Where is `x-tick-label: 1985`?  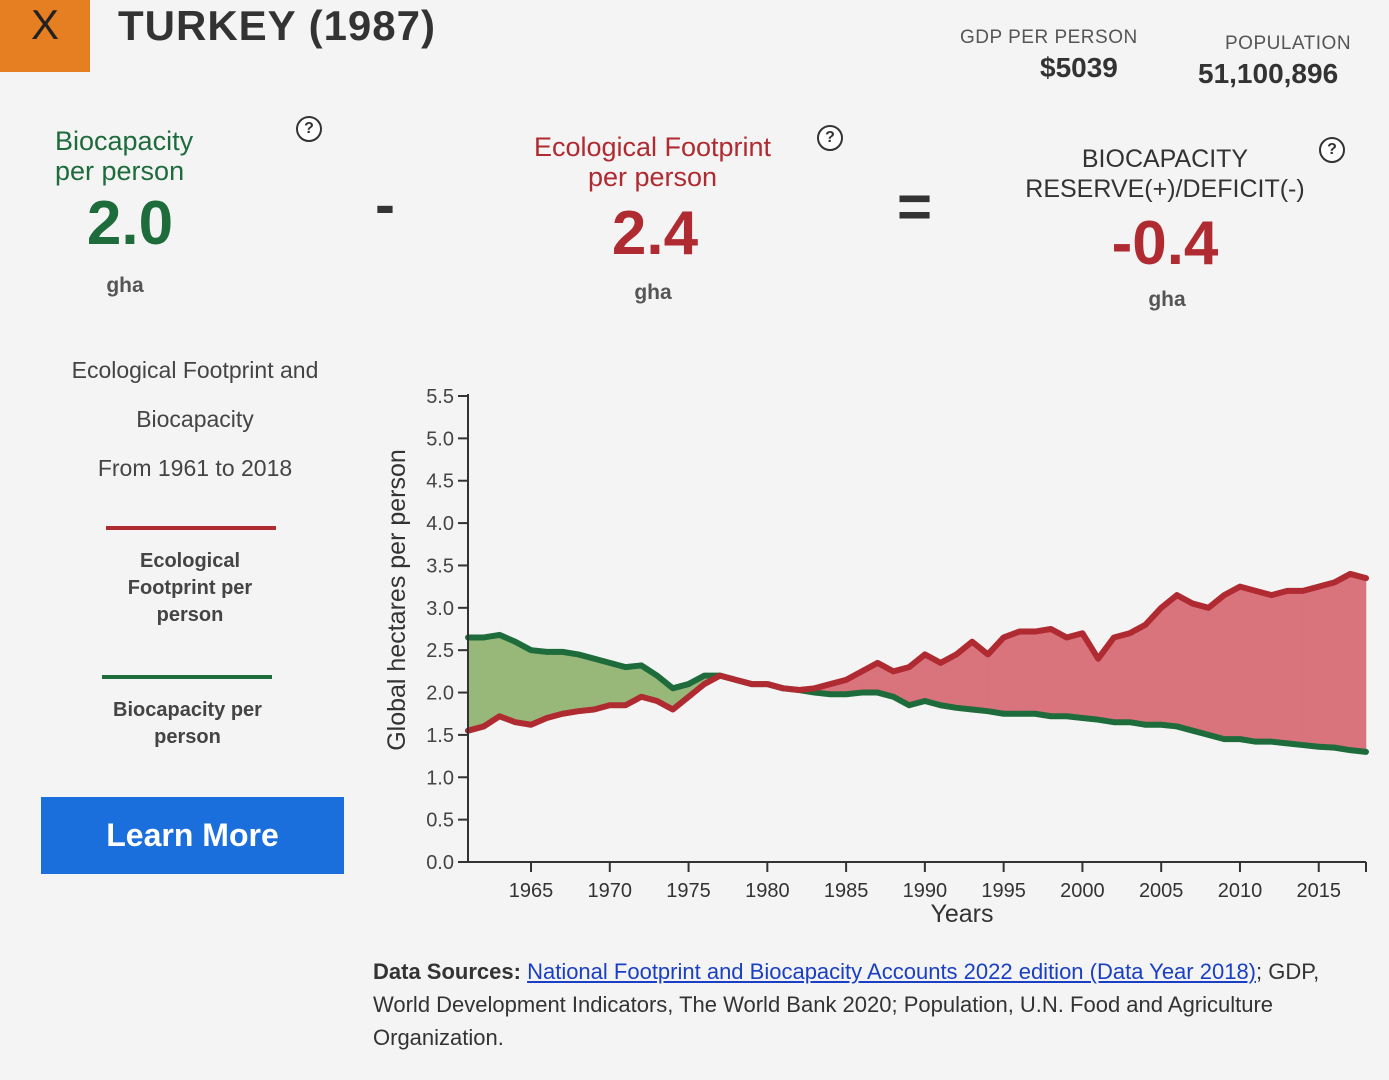
x-tick-label: 1985 is located at coordinates (846, 891).